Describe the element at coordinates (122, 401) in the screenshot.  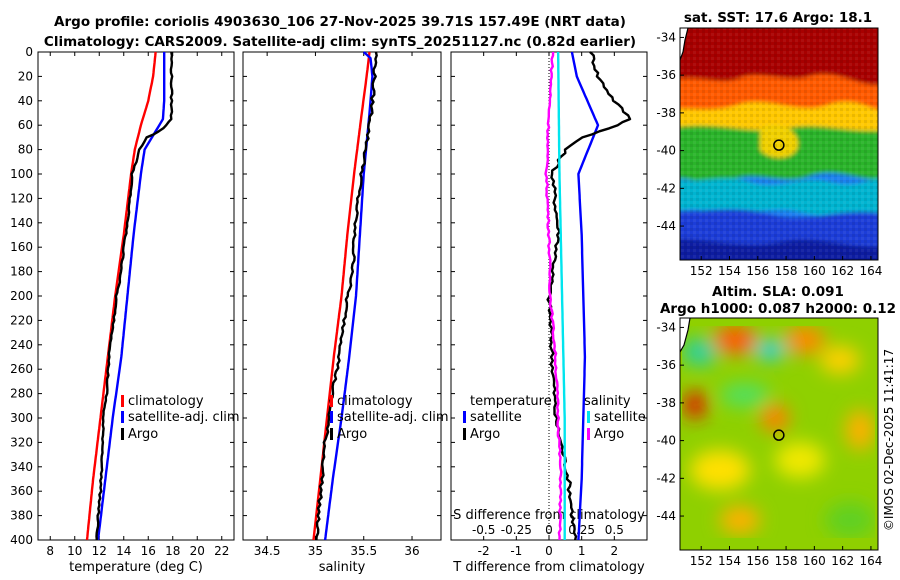
I see `legend-swatch-climatology` at that location.